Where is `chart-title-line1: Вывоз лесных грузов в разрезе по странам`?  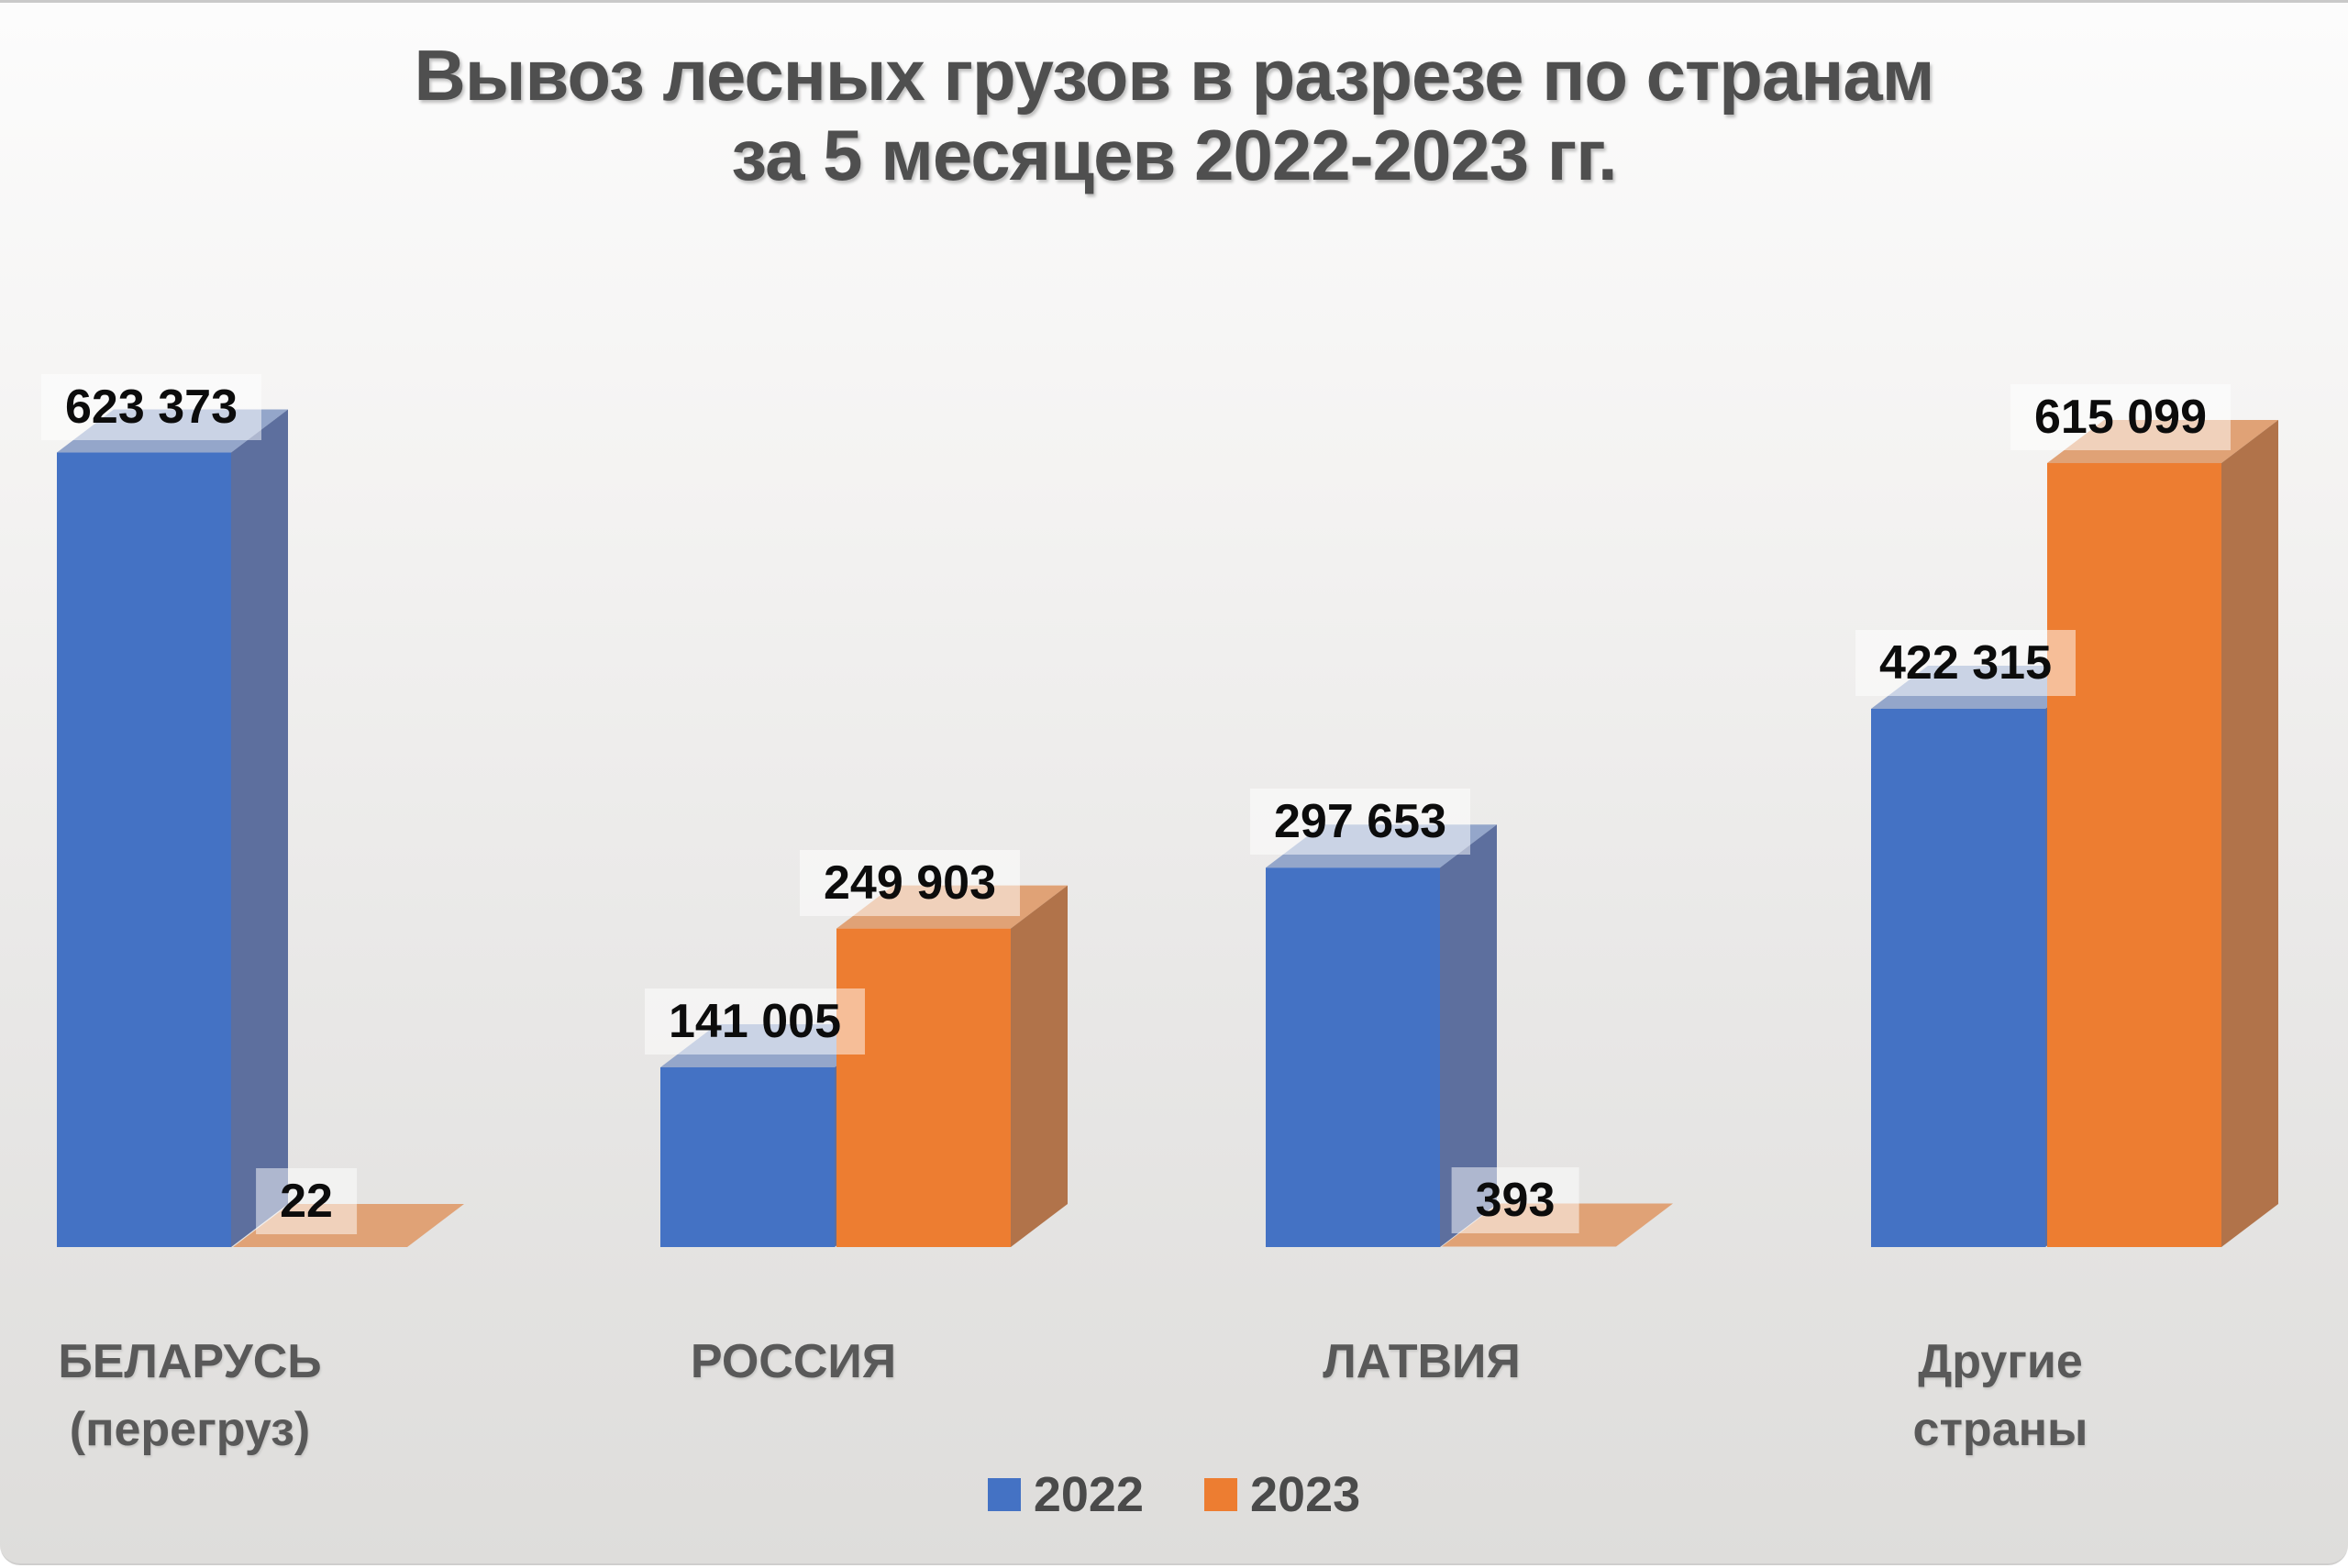
chart-title-line1: Вывоз лесных грузов в разрезе по странам is located at coordinates (1174, 75).